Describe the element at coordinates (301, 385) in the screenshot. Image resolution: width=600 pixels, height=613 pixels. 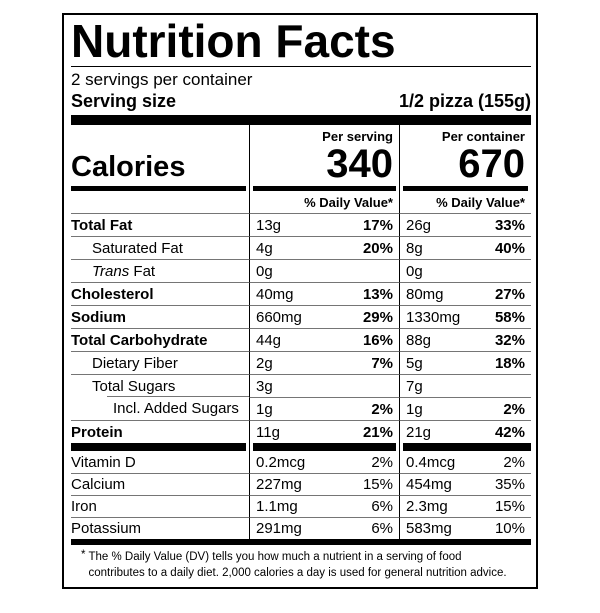
I see `row-total-sugars: Total Sugars 3g 7g` at that location.